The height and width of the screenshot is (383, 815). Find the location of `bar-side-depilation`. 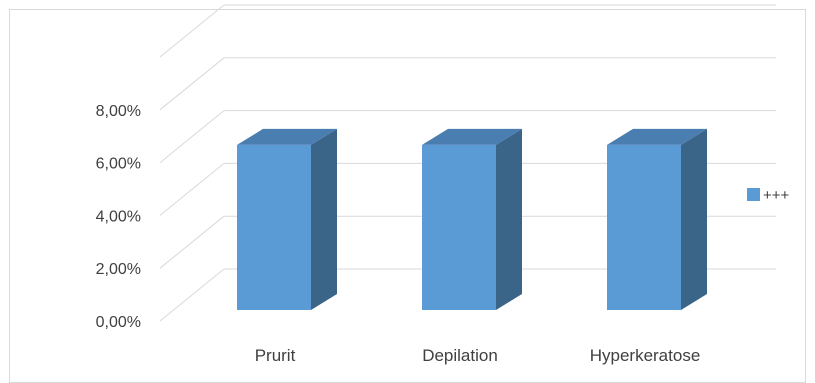

bar-side-depilation is located at coordinates (509, 219).